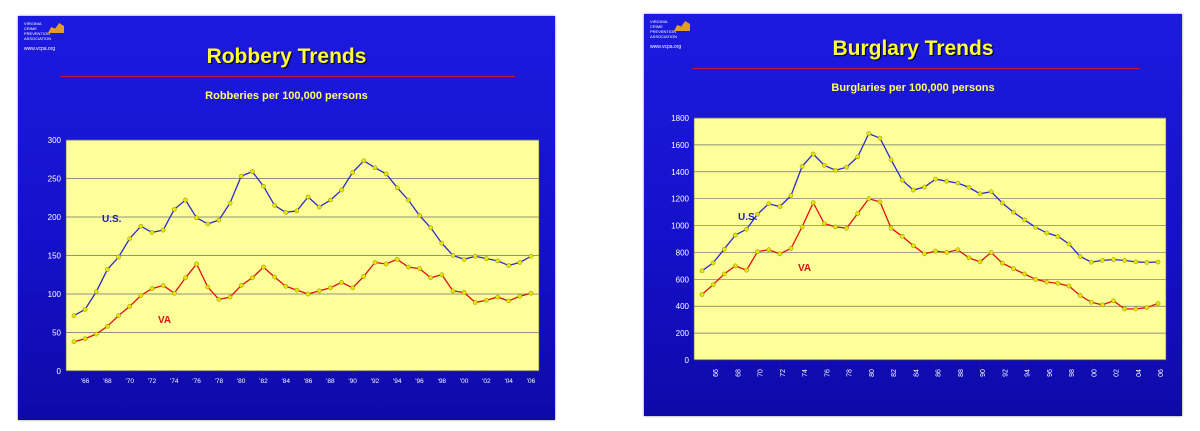  I want to click on us-series-label: U.S., so click(112, 219).